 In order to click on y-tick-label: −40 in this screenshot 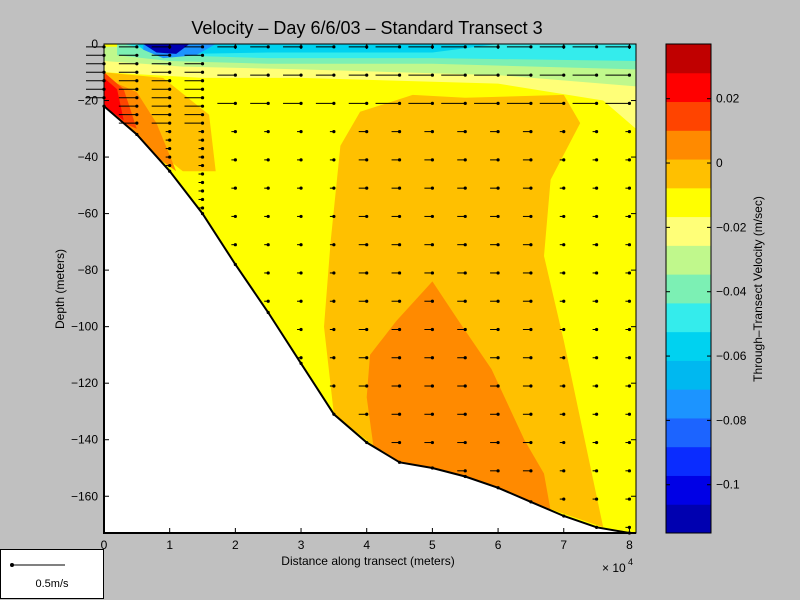, I will do `click(88, 157)`.